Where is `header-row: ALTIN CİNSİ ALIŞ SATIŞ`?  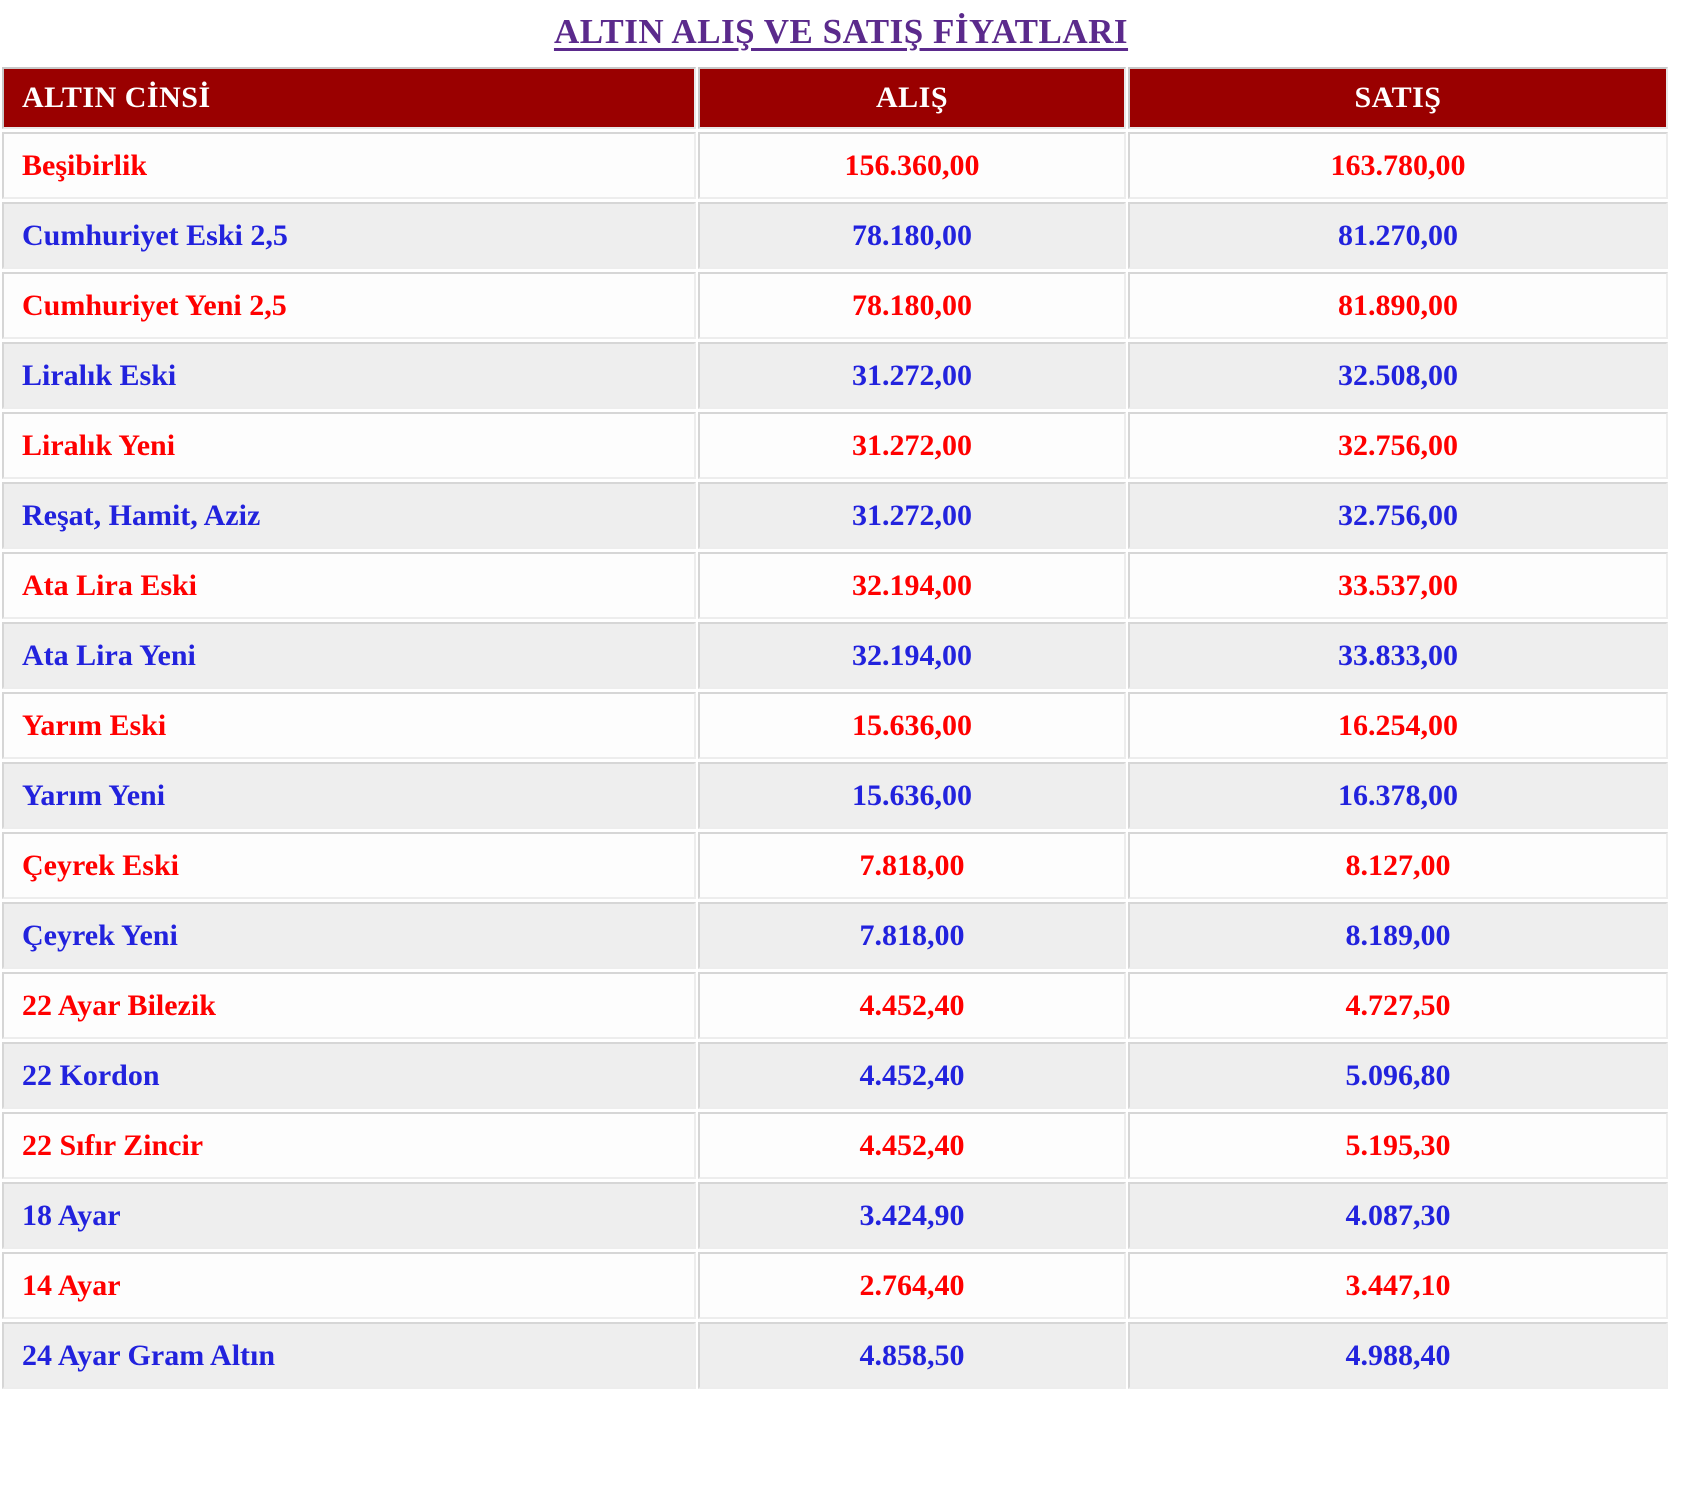 header-row: ALTIN CİNSİ ALIŞ SATIŞ is located at coordinates (835, 98).